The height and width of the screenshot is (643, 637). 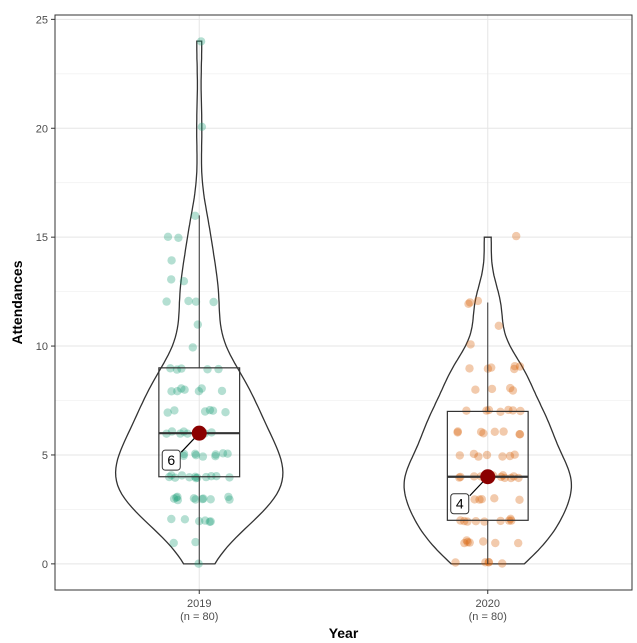 I want to click on x-axis: 2019(n = 80)2020(n = 80), so click(x=343, y=606).